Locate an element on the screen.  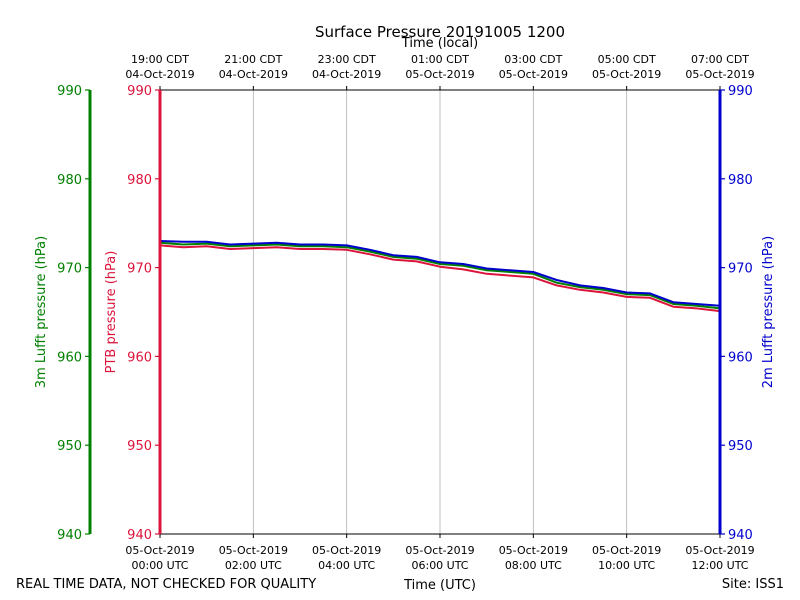
lufft3m-tick-label: 990 is located at coordinates (69, 91).